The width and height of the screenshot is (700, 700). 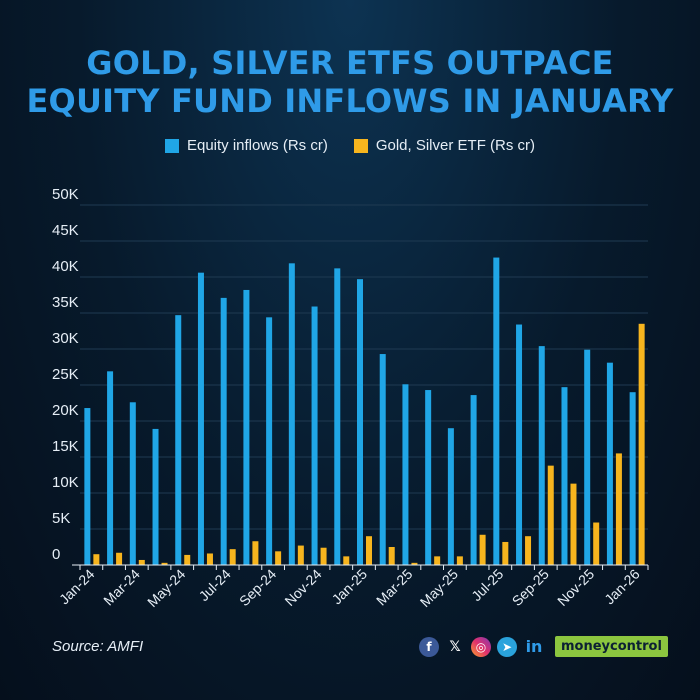 I want to click on y-tick-label: 35K, so click(x=65, y=302).